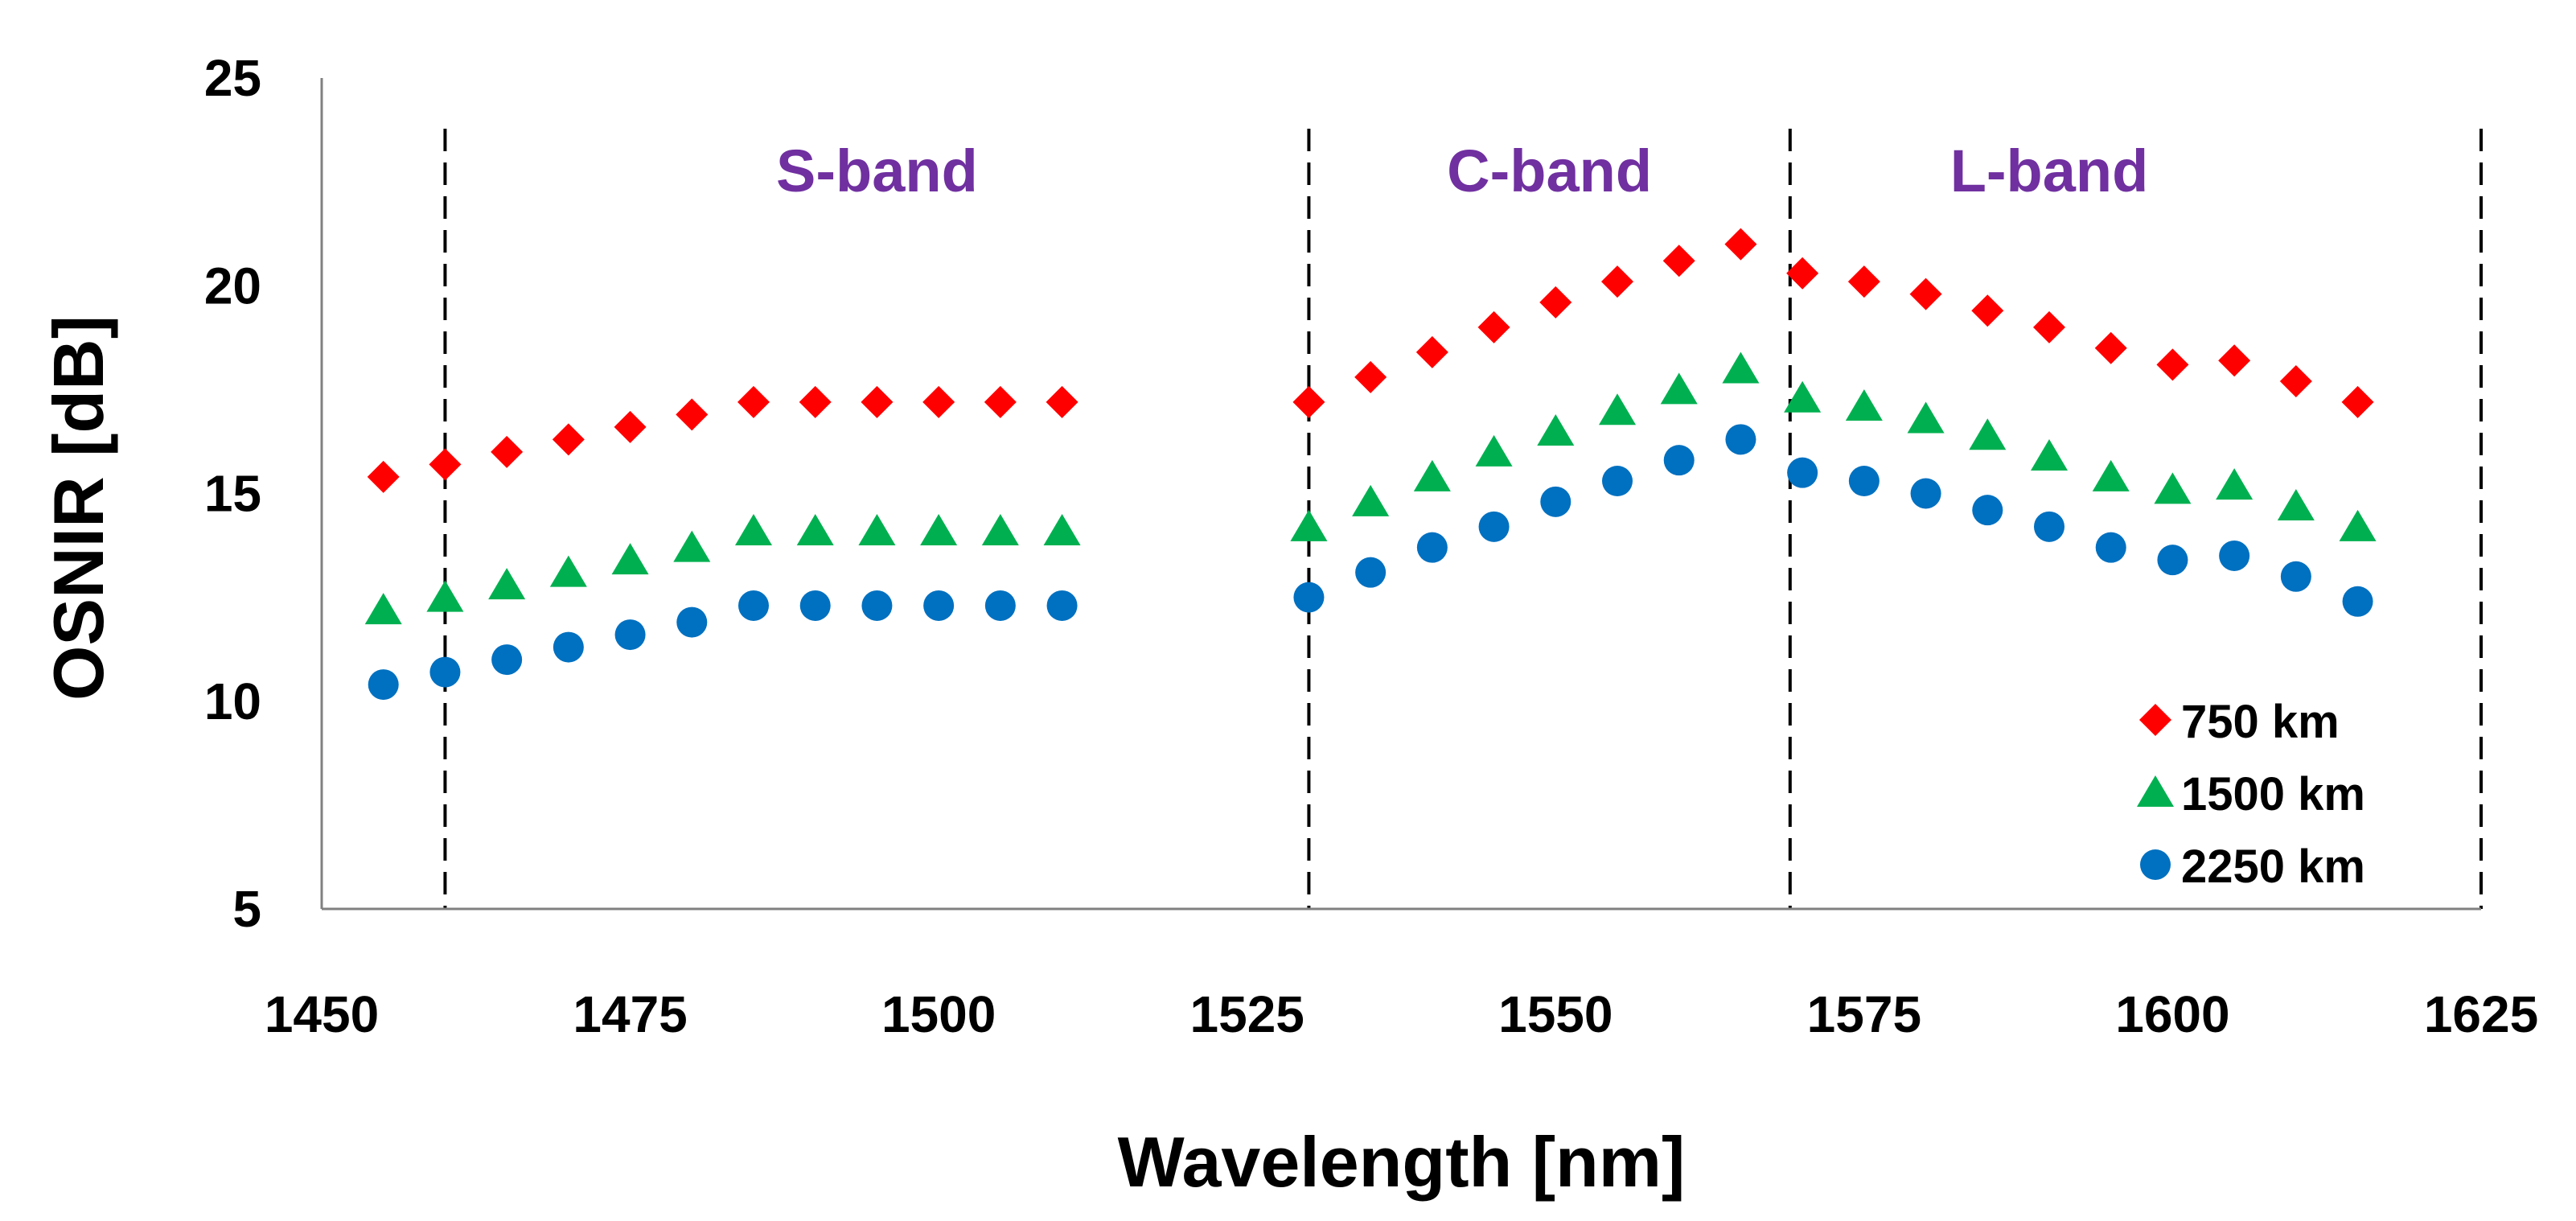 The image size is (2576, 1221). Describe the element at coordinates (78, 508) in the screenshot. I see `y-axis-title: OSNIR [dB]` at that location.